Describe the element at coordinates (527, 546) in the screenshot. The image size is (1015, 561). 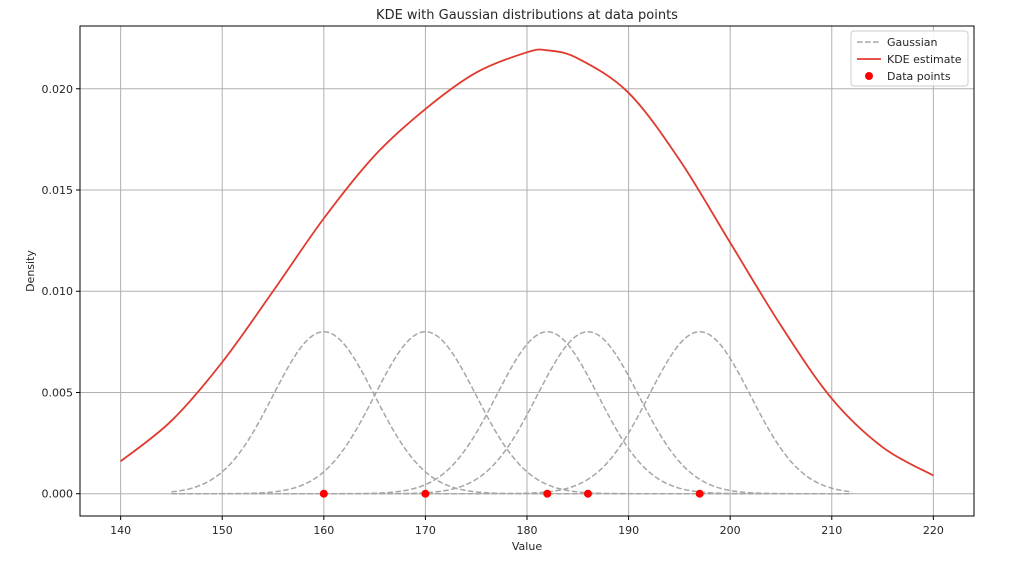
I see `x-axis-label: Value` at that location.